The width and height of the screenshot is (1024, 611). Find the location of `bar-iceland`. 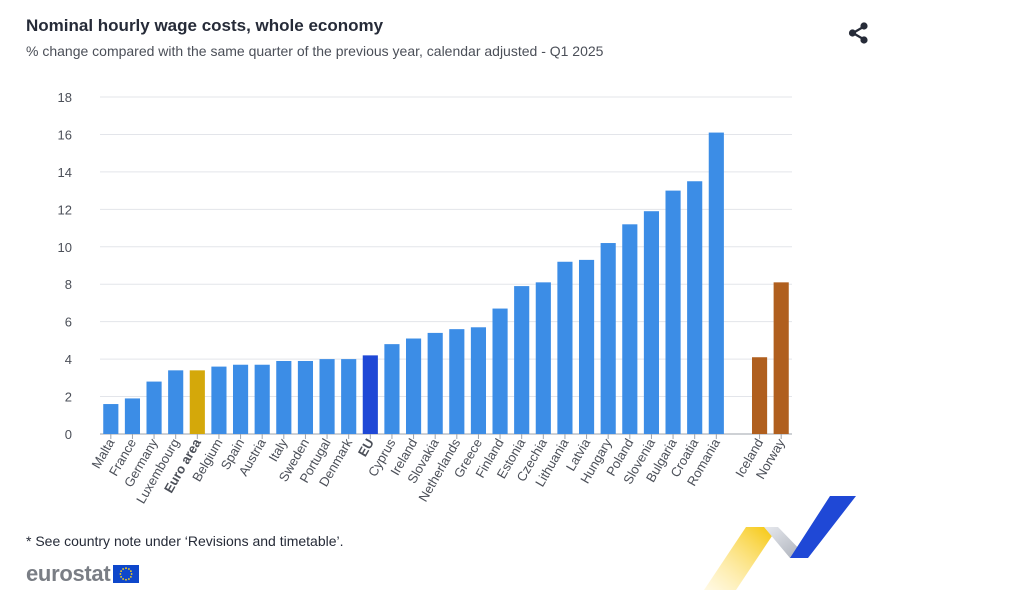

bar-iceland is located at coordinates (759, 395).